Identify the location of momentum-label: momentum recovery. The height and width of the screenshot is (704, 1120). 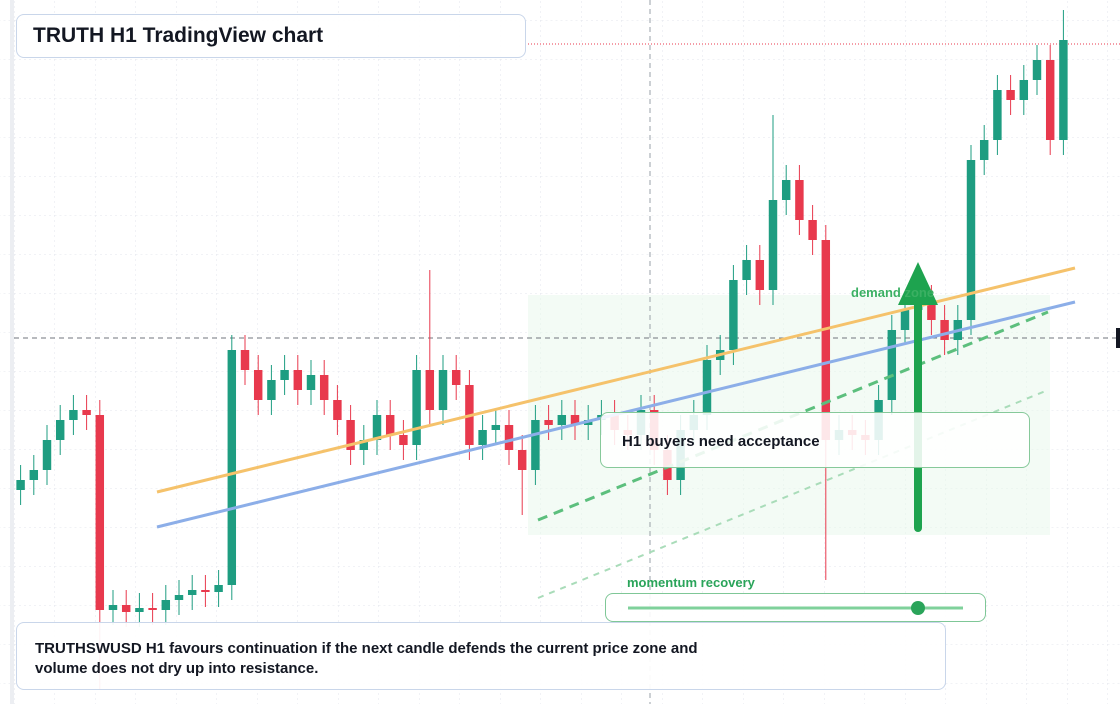
(691, 582).